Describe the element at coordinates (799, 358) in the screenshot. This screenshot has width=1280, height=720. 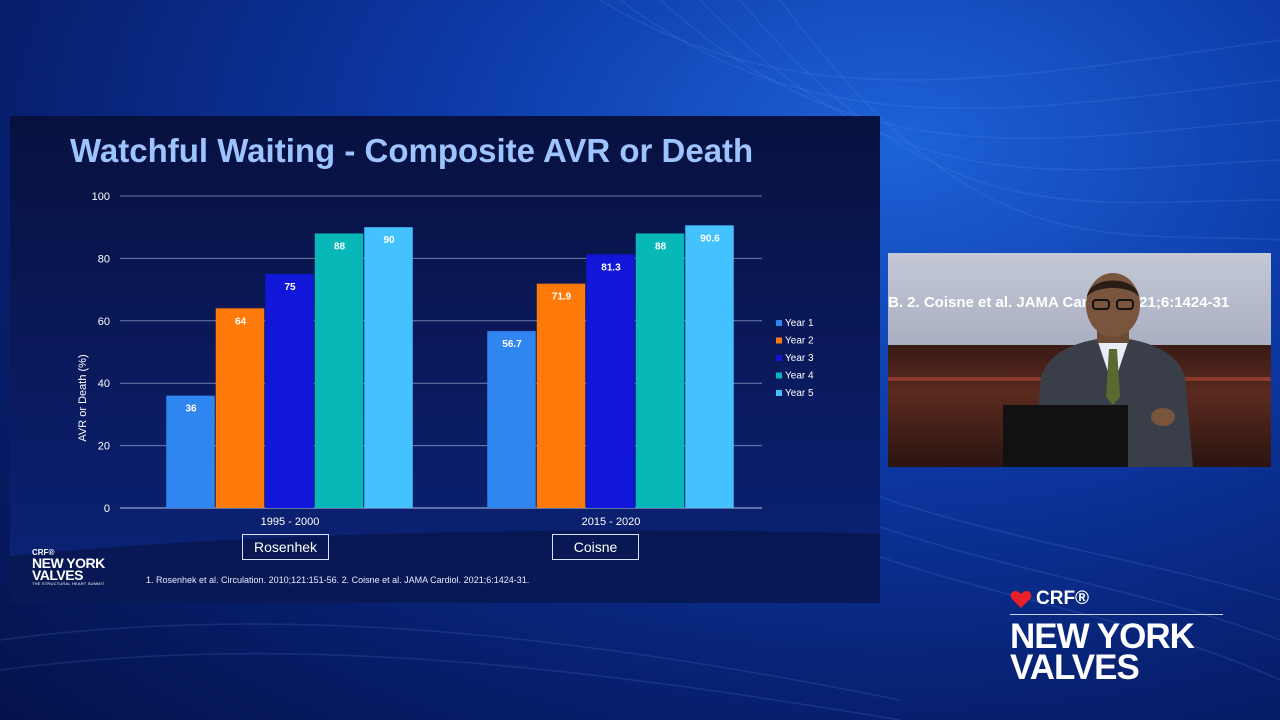
I see `legend-label: Year 3` at that location.